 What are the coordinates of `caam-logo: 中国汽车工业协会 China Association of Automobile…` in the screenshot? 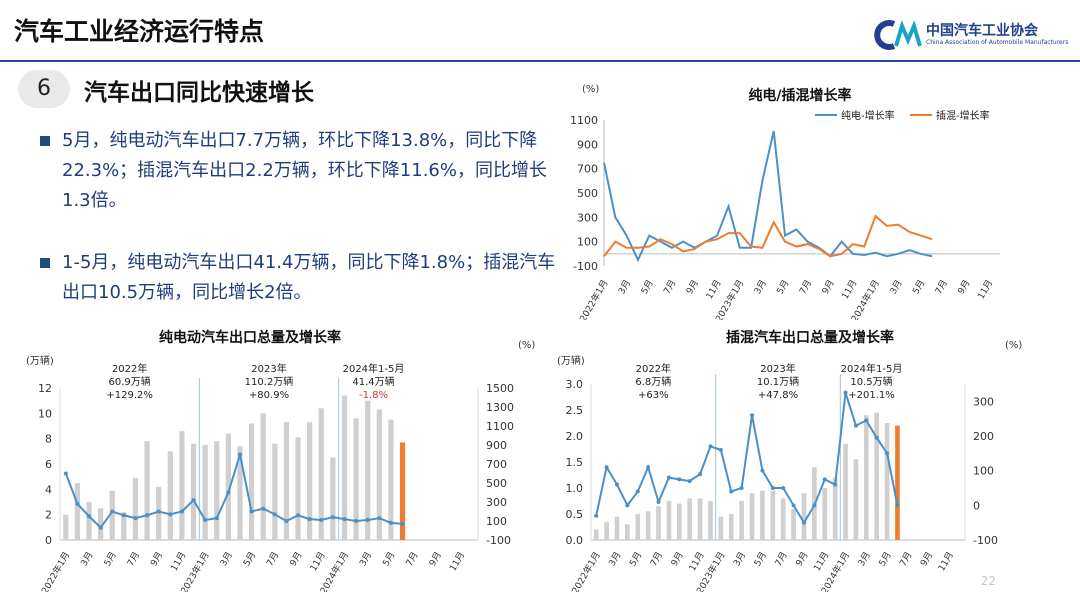 It's located at (972, 35).